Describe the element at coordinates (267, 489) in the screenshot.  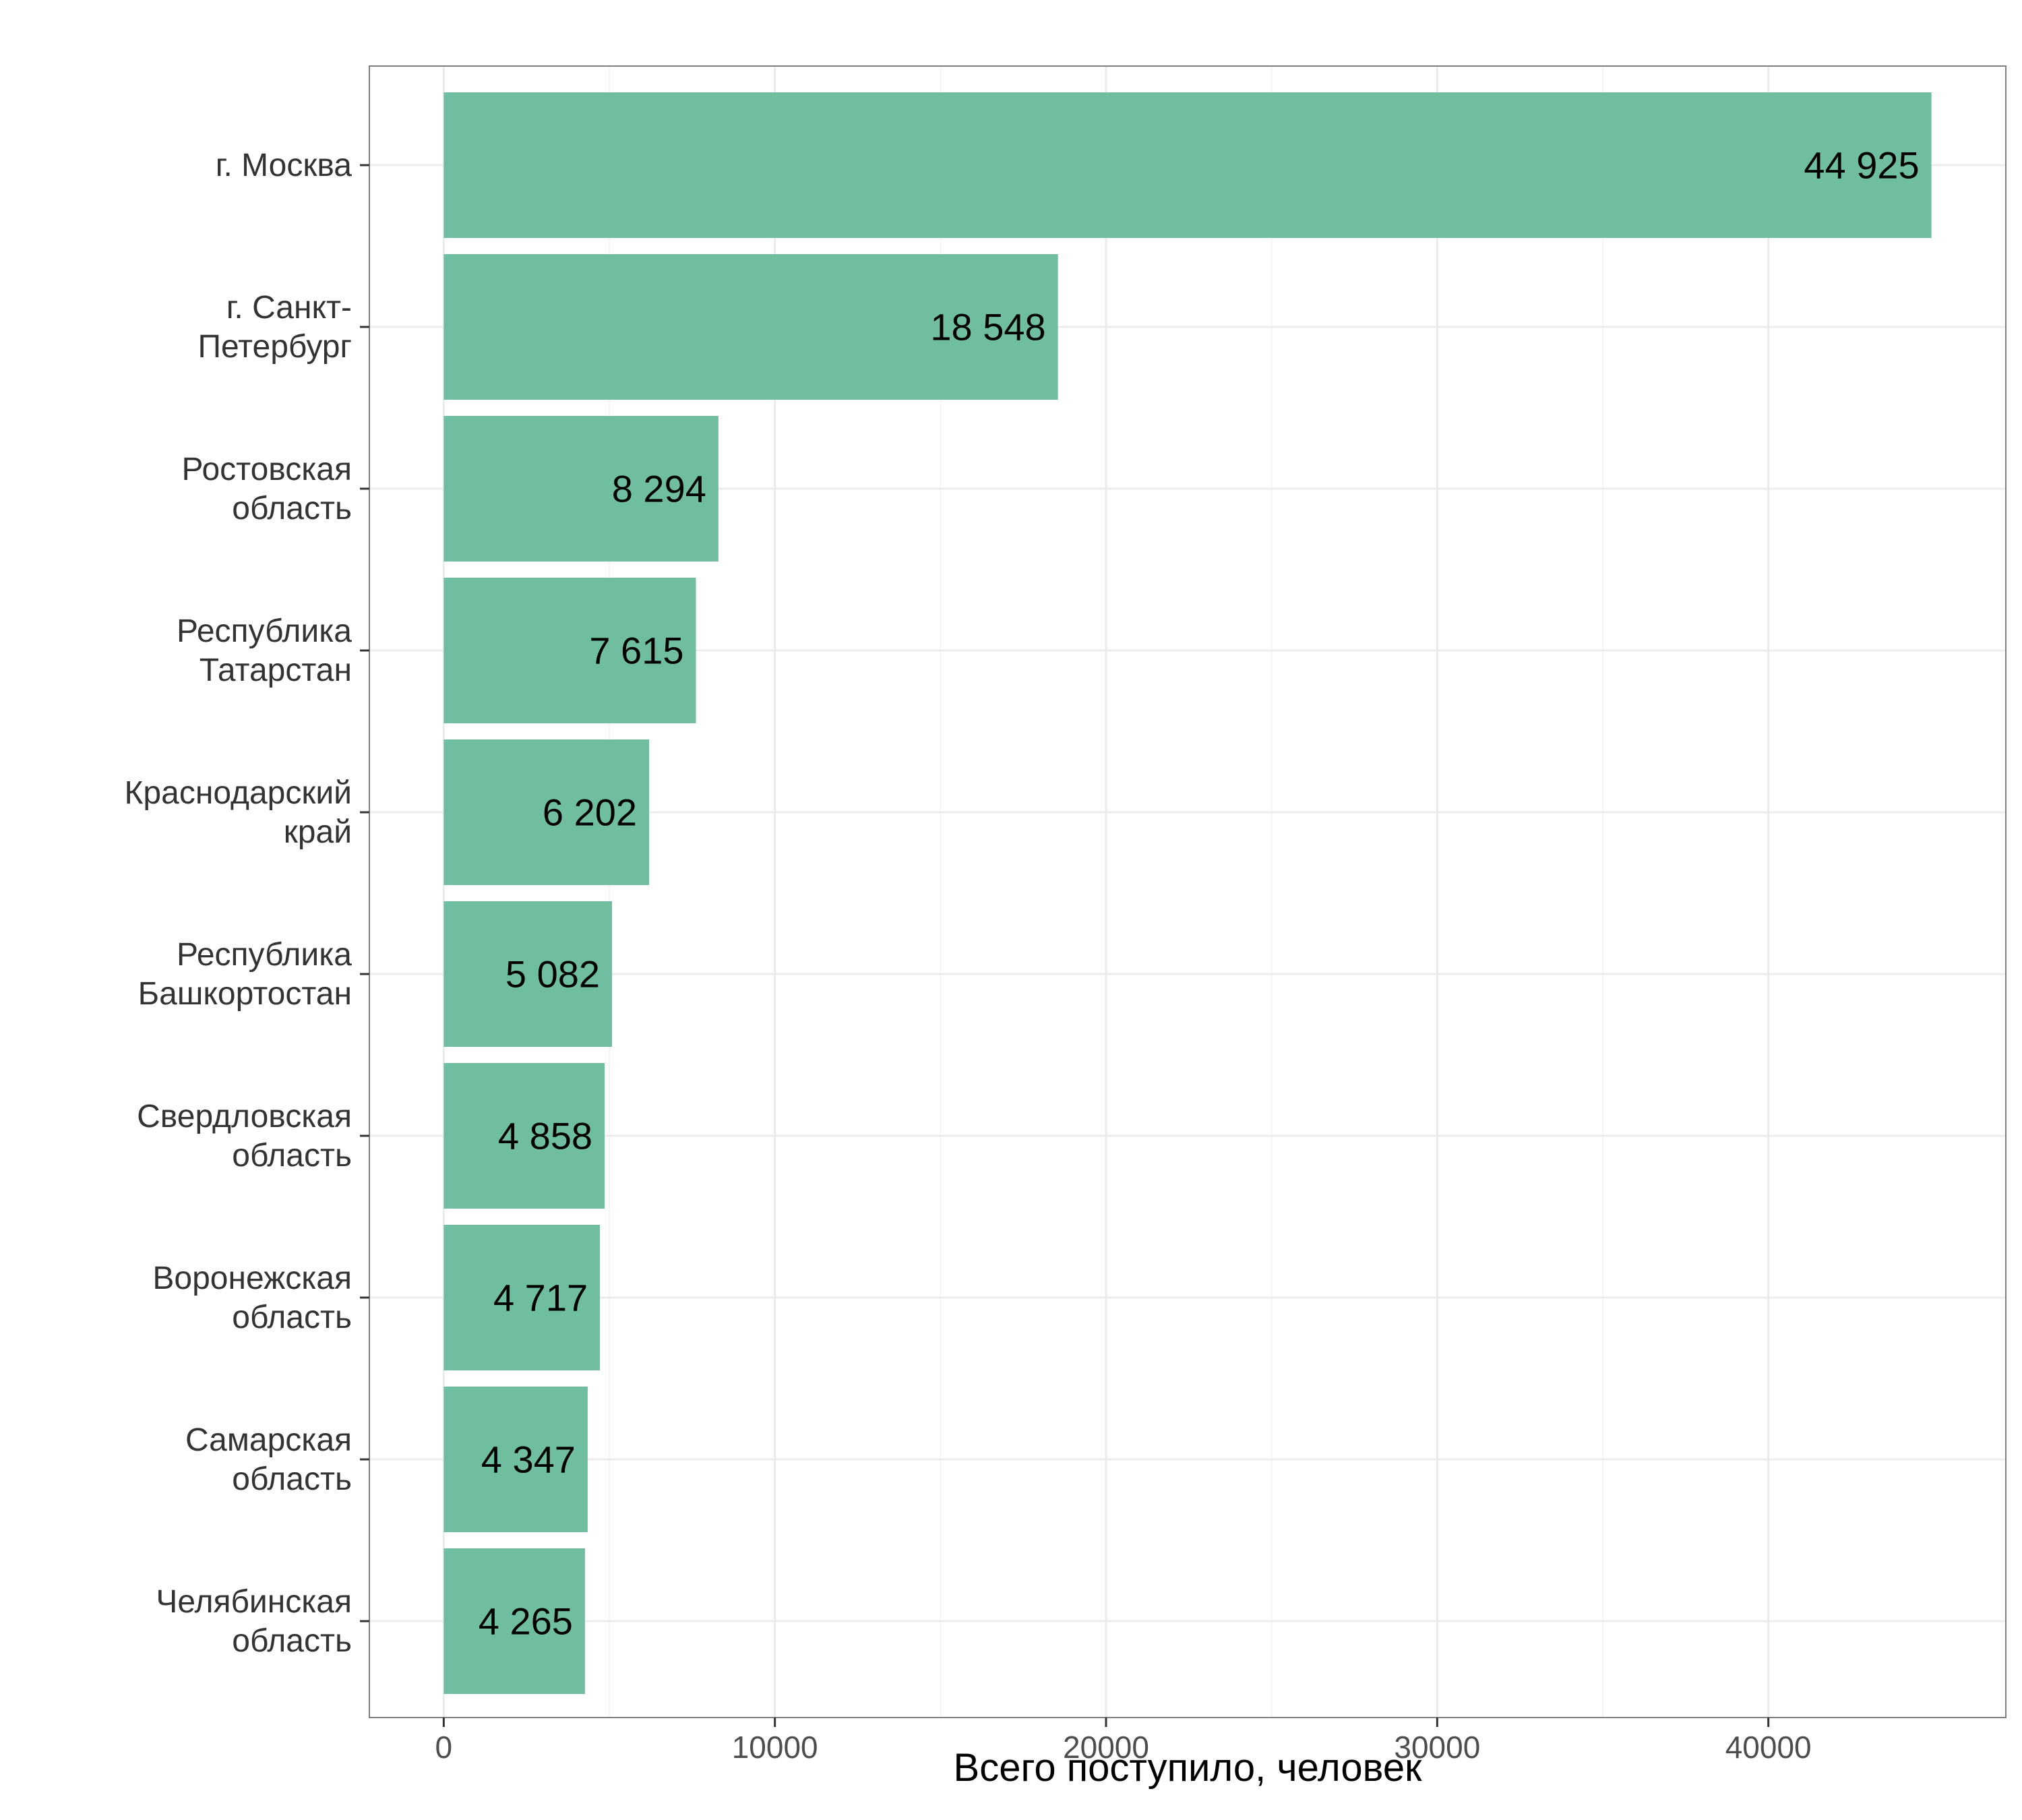
I see `y-axis-category-label: Ростовская область` at that location.